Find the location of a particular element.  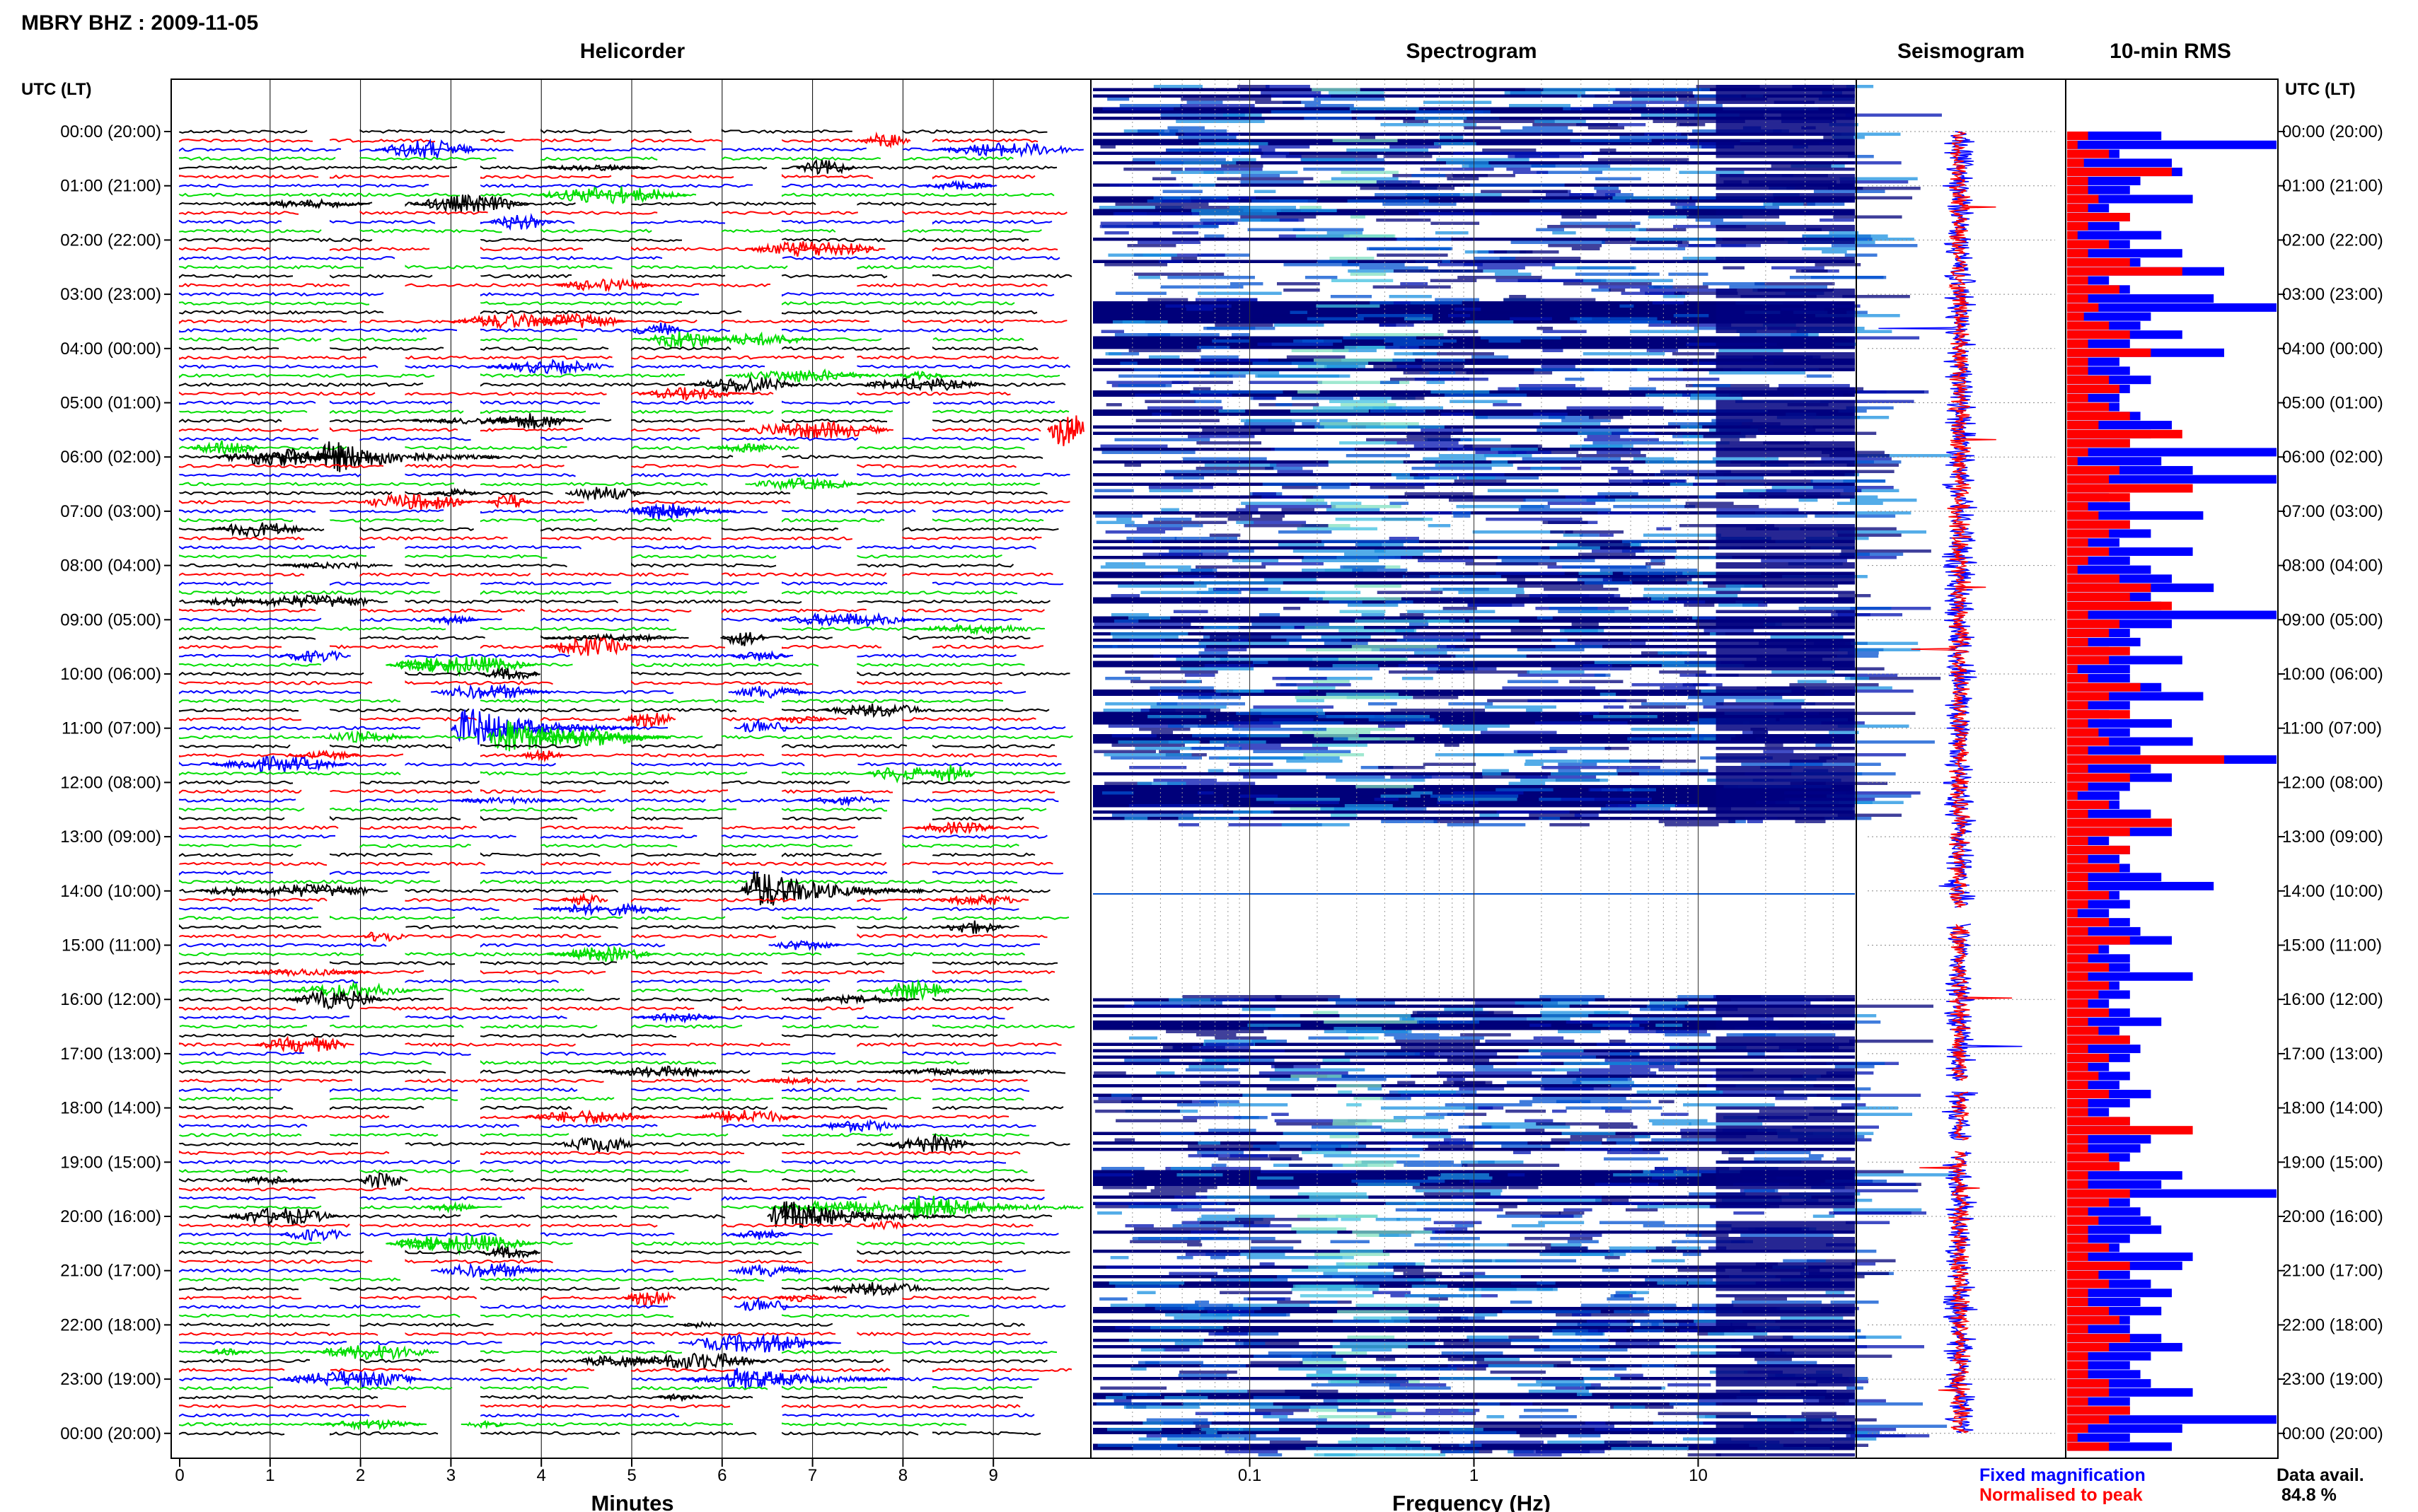

hour-label-right: 19:00 (15:00) is located at coordinates (2332, 1162).